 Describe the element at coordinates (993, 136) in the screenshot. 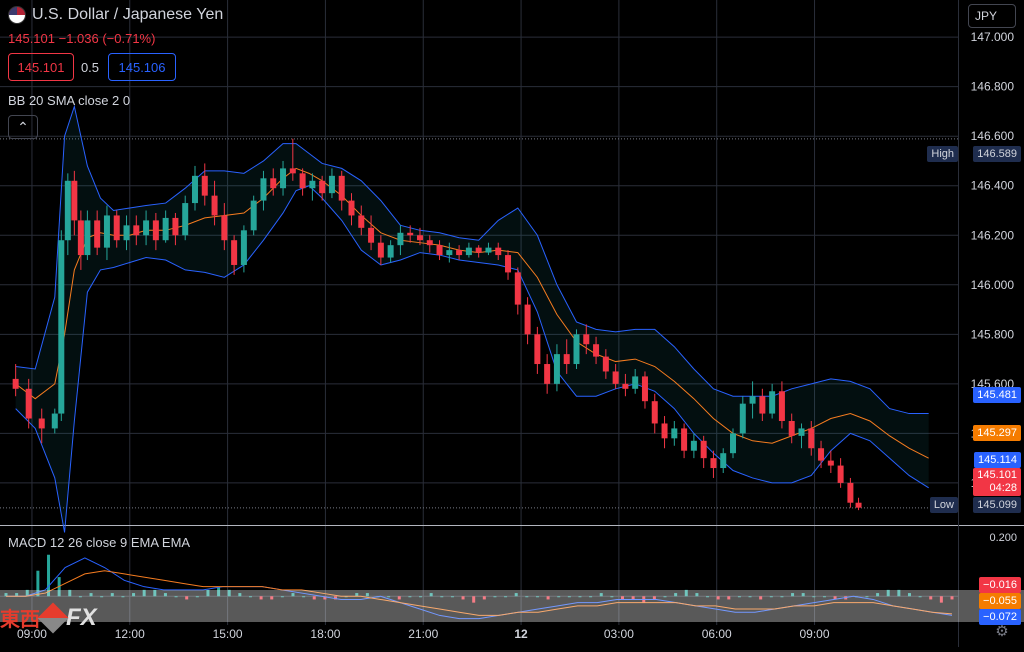

I see `y-tick-label: 146.600` at that location.